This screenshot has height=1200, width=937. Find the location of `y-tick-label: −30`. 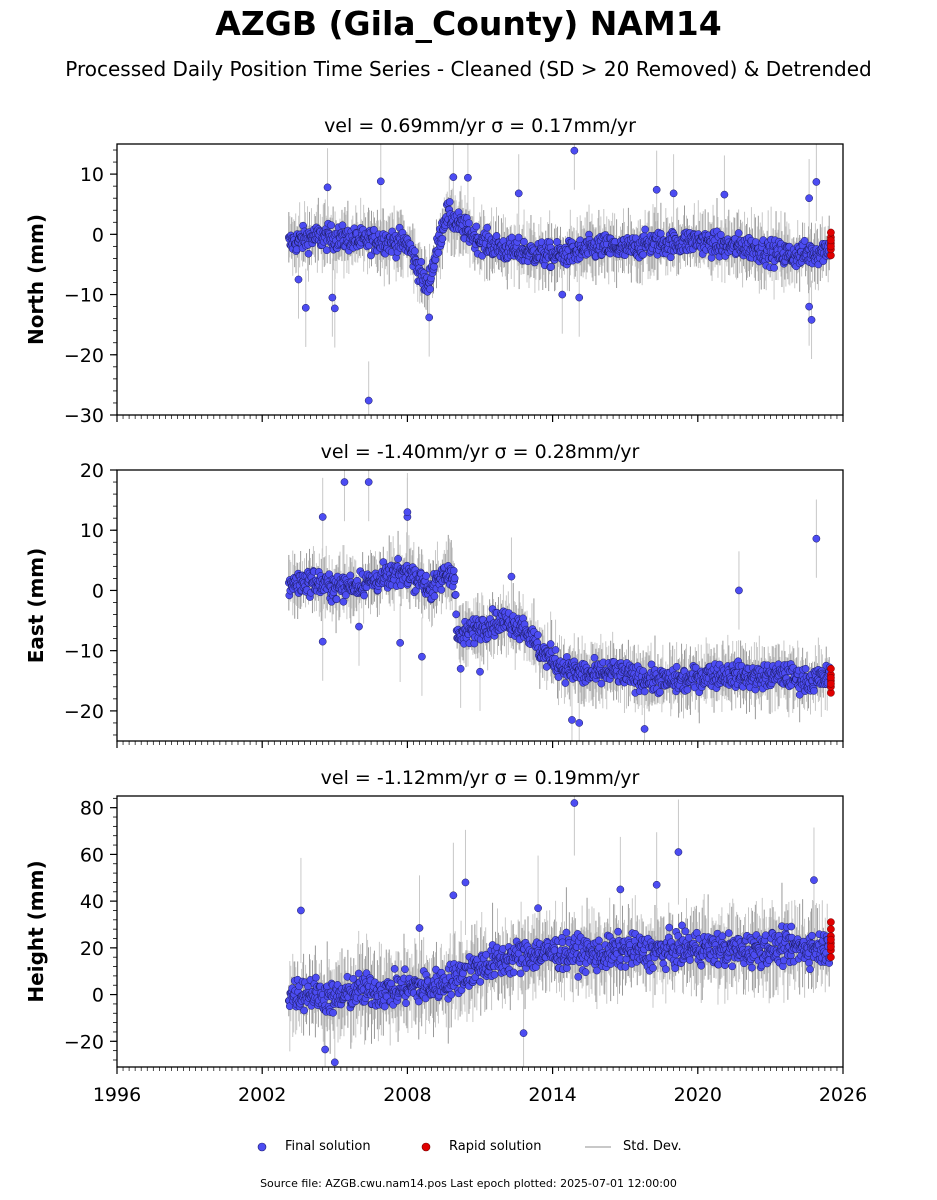

y-tick-label: −30 is located at coordinates (84, 416).